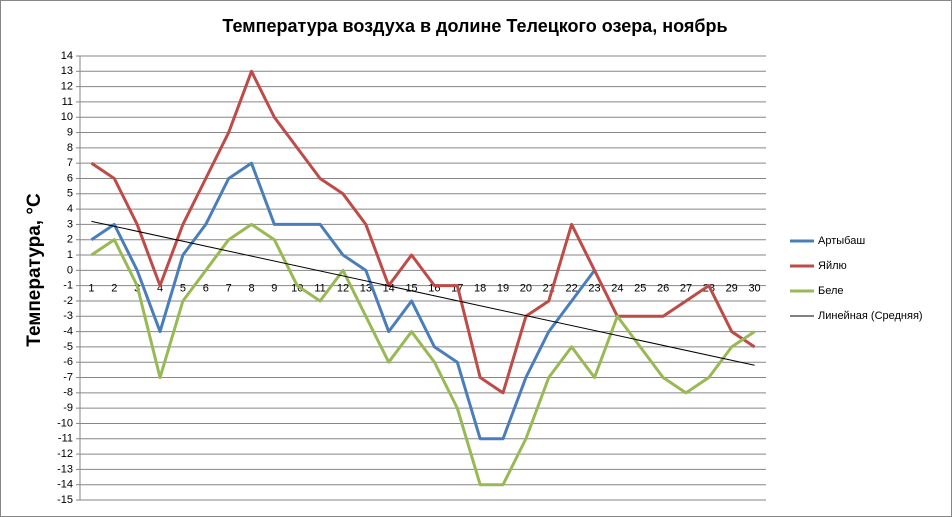 This screenshot has width=952, height=517. Describe the element at coordinates (68, 408) in the screenshot. I see `y-tick-label: -9` at that location.